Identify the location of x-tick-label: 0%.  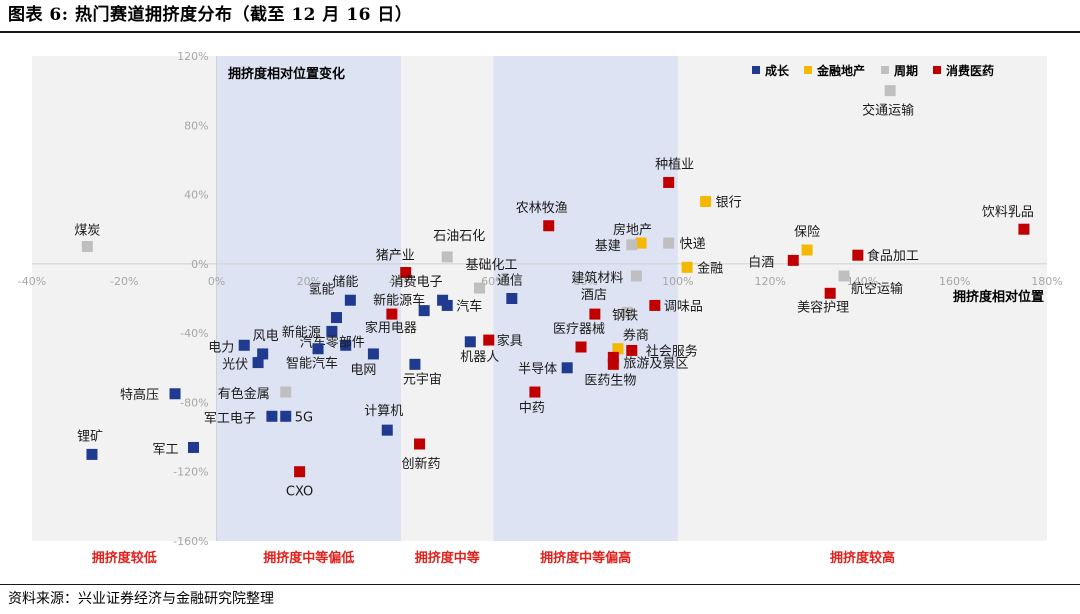
(216, 281).